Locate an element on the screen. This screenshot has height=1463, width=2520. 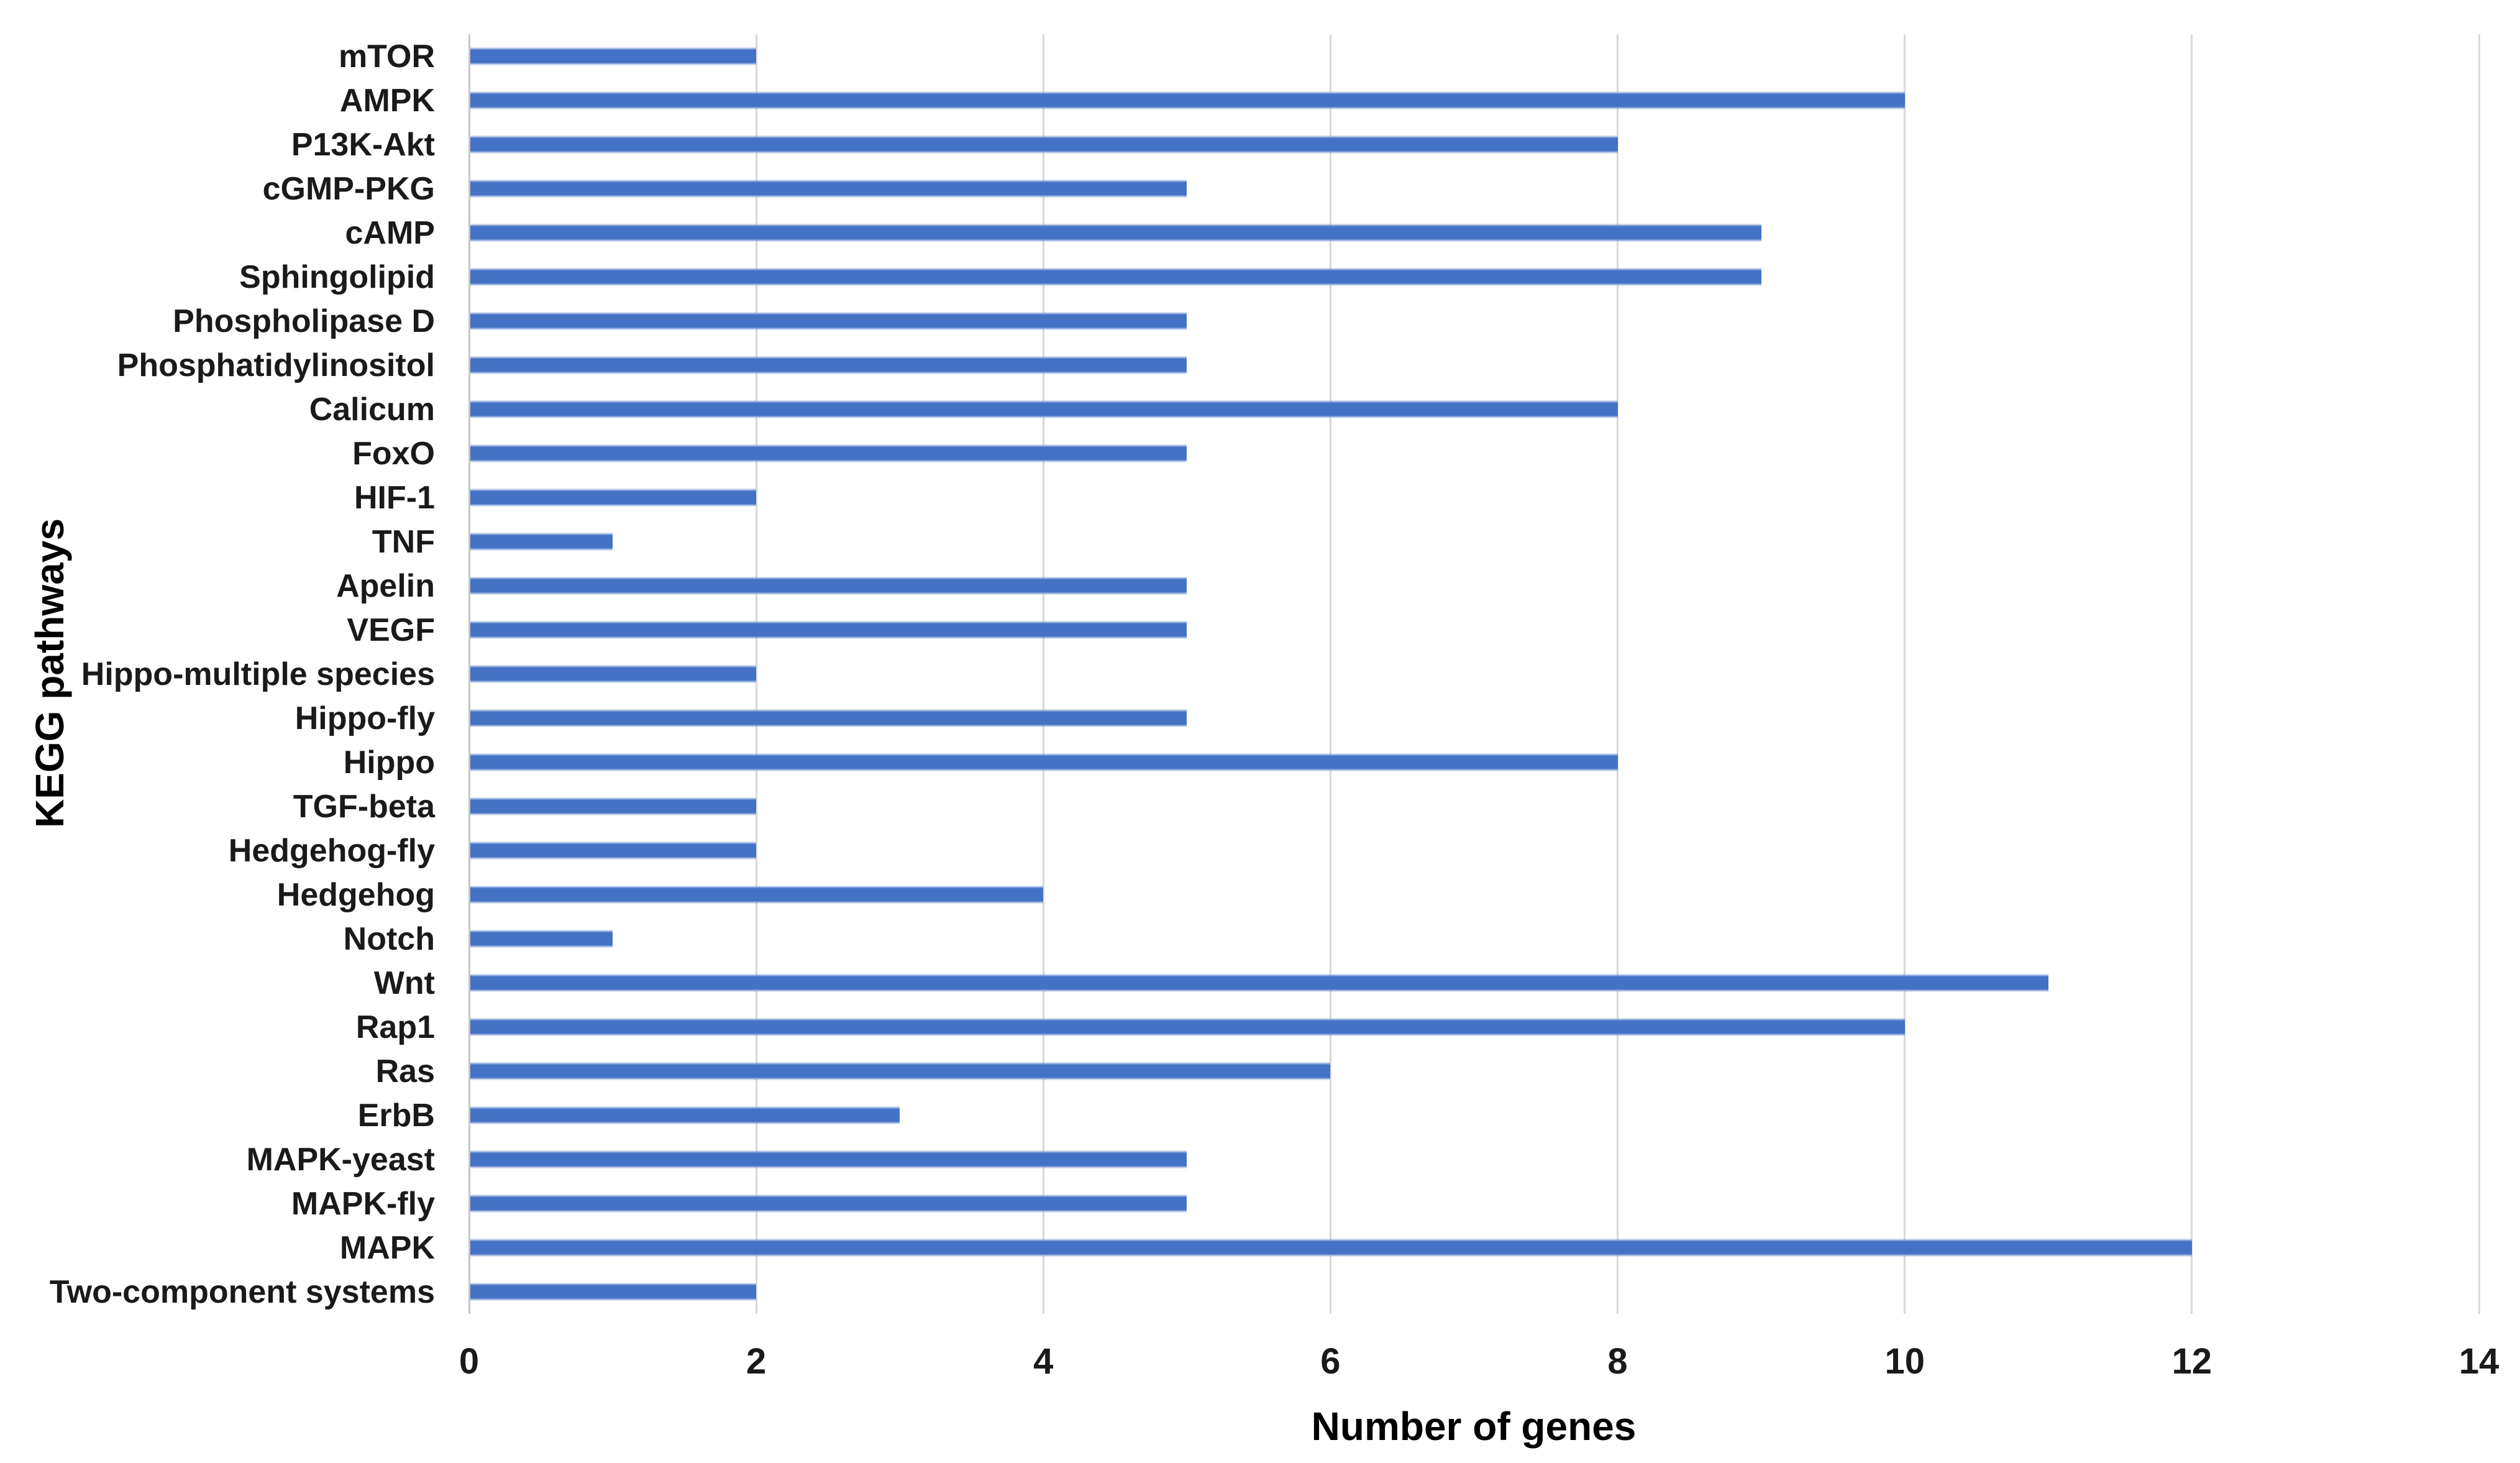
category-label: Phosphatidylinositol is located at coordinates (276, 365).